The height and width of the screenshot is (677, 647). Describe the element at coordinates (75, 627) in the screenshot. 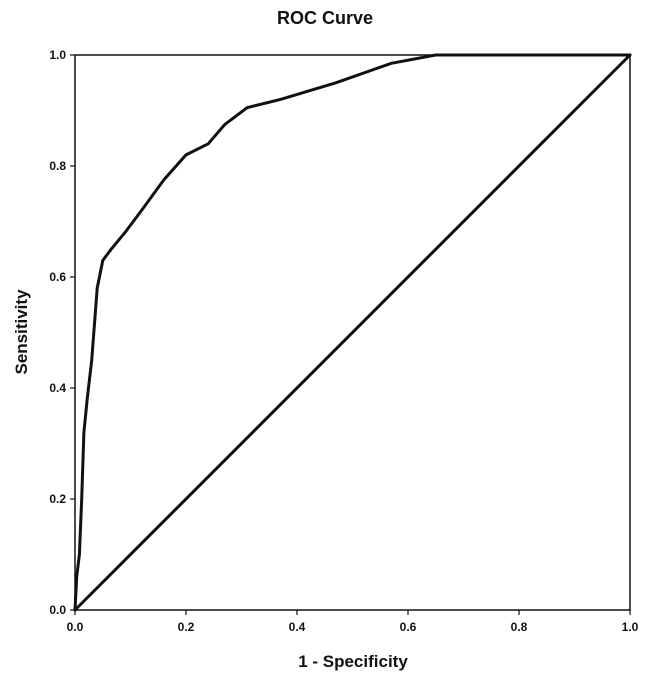

I see `x-tick-label: 0.0` at that location.